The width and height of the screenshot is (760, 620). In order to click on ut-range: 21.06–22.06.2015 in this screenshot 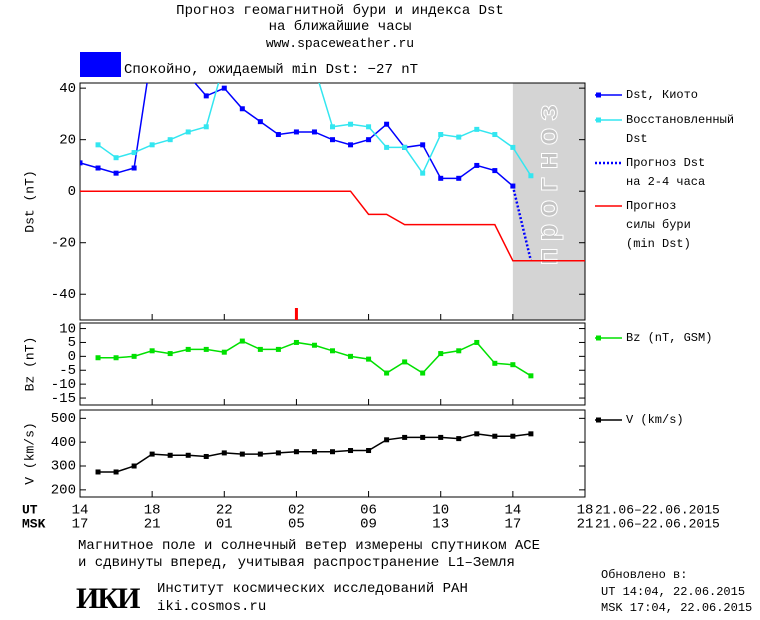, I will do `click(657, 509)`.